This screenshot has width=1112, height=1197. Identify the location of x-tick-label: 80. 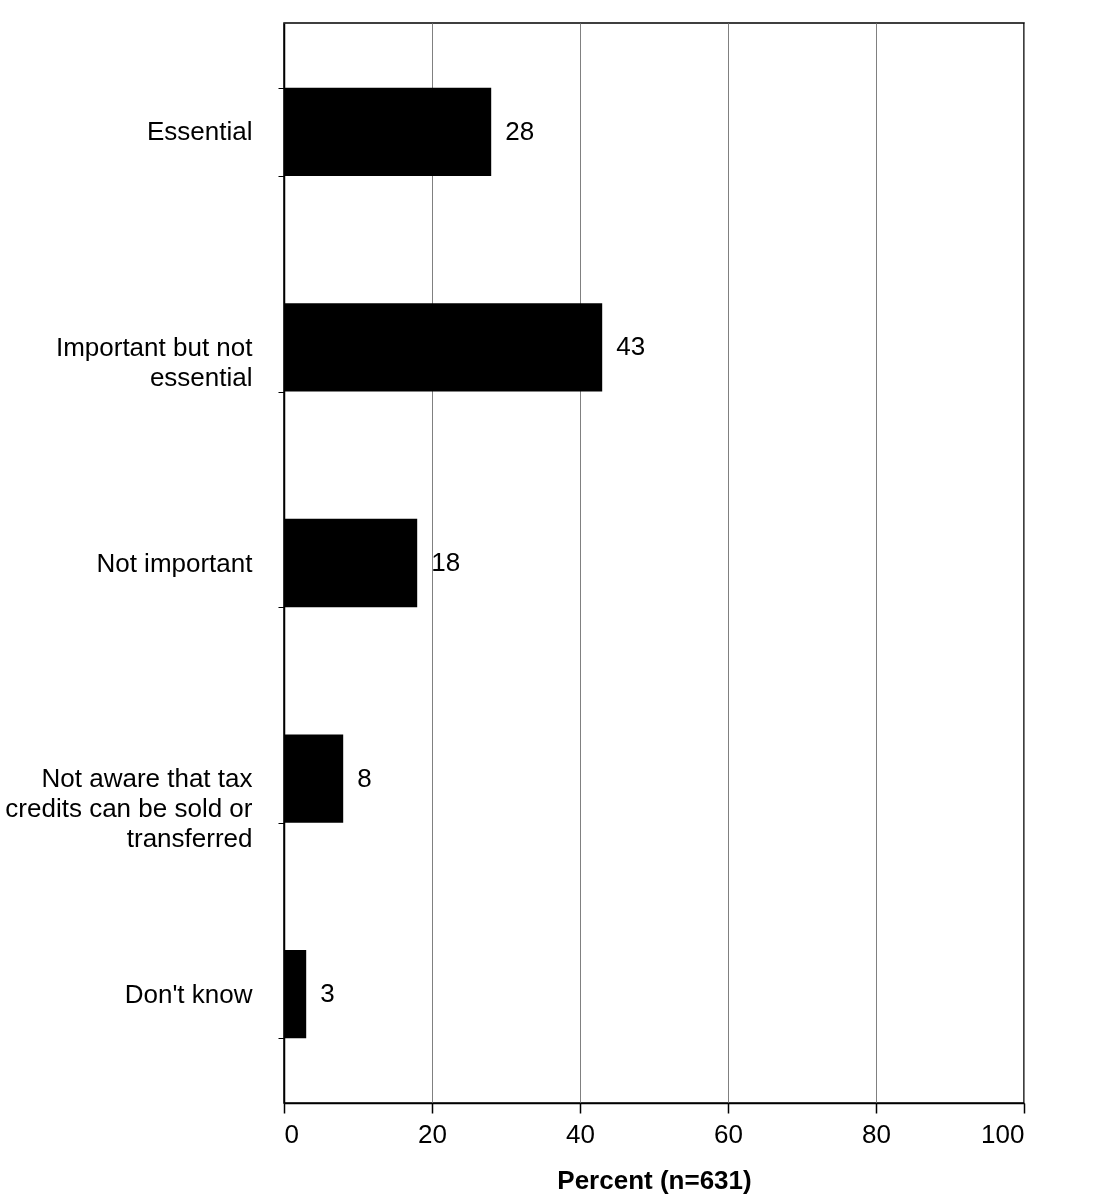
(876, 1133).